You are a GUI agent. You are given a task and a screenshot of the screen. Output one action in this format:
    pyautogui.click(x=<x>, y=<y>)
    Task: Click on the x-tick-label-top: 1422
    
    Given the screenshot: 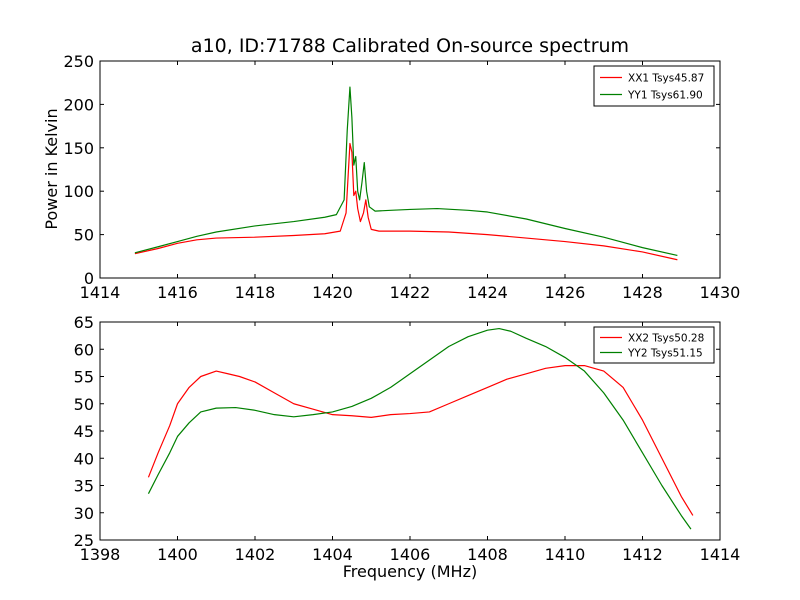 What is the action you would take?
    pyautogui.click(x=410, y=292)
    